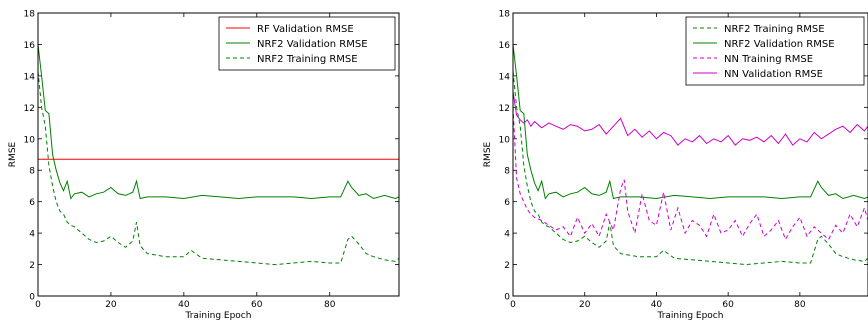 Image resolution: width=868 pixels, height=321 pixels. Describe the element at coordinates (307, 59) in the screenshot. I see `legend-label-3: NRF2 Training RMSE` at that location.